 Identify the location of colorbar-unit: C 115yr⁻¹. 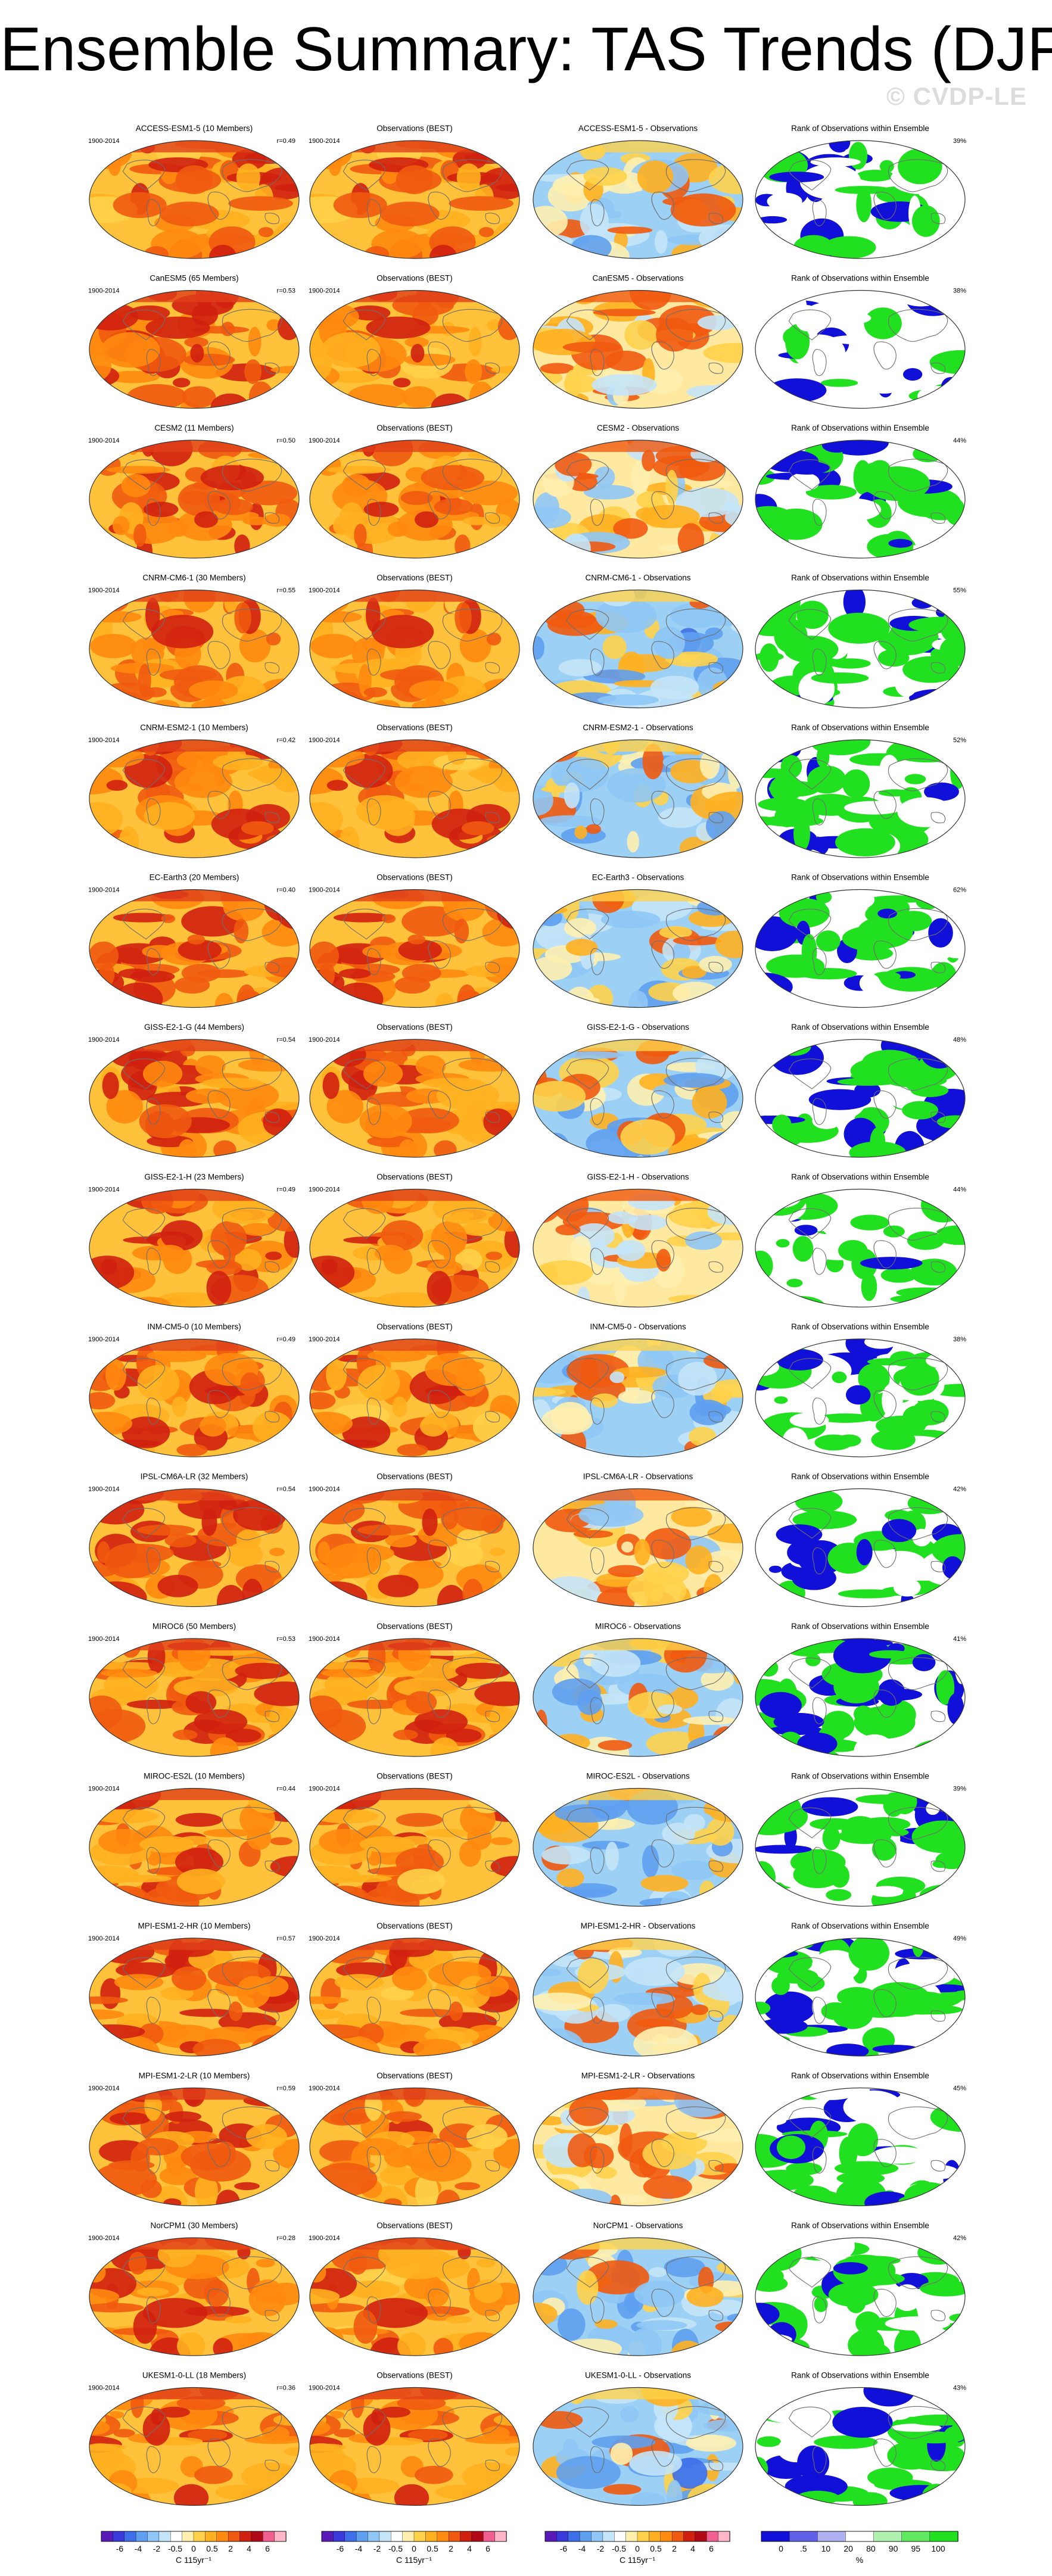
(414, 2560).